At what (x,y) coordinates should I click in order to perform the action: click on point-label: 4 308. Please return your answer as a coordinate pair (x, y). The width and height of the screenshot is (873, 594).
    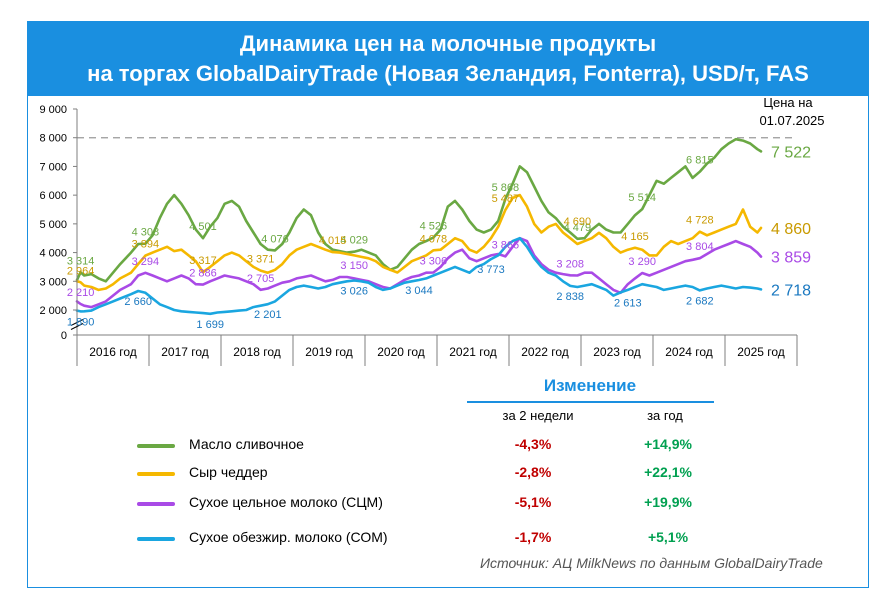
    Looking at the image, I should click on (146, 233).